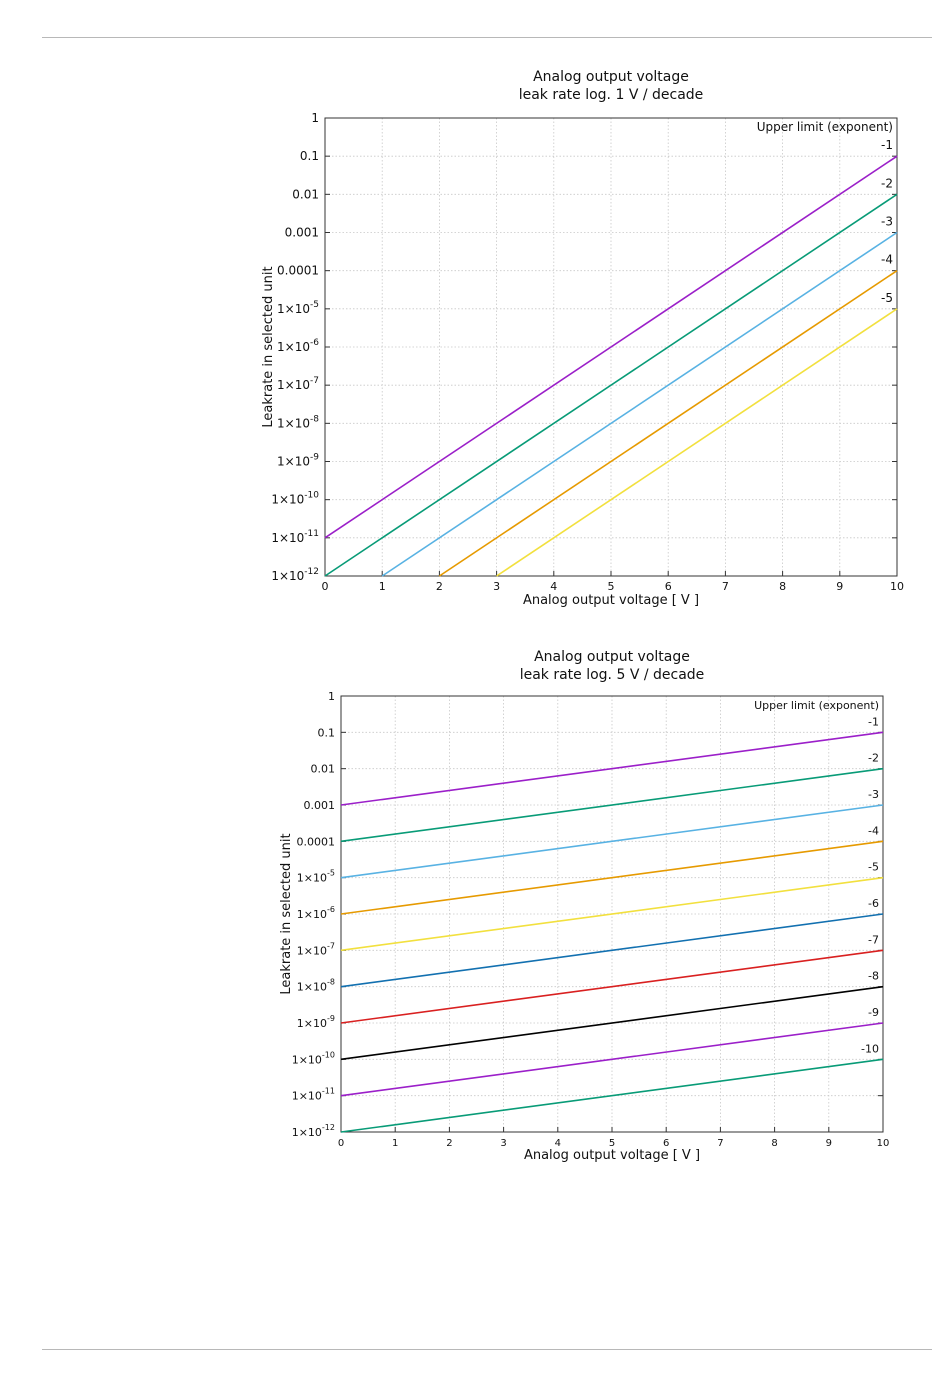  I want to click on chart-2-ytick-label: 1×10⁻⁹, so click(316, 1022).